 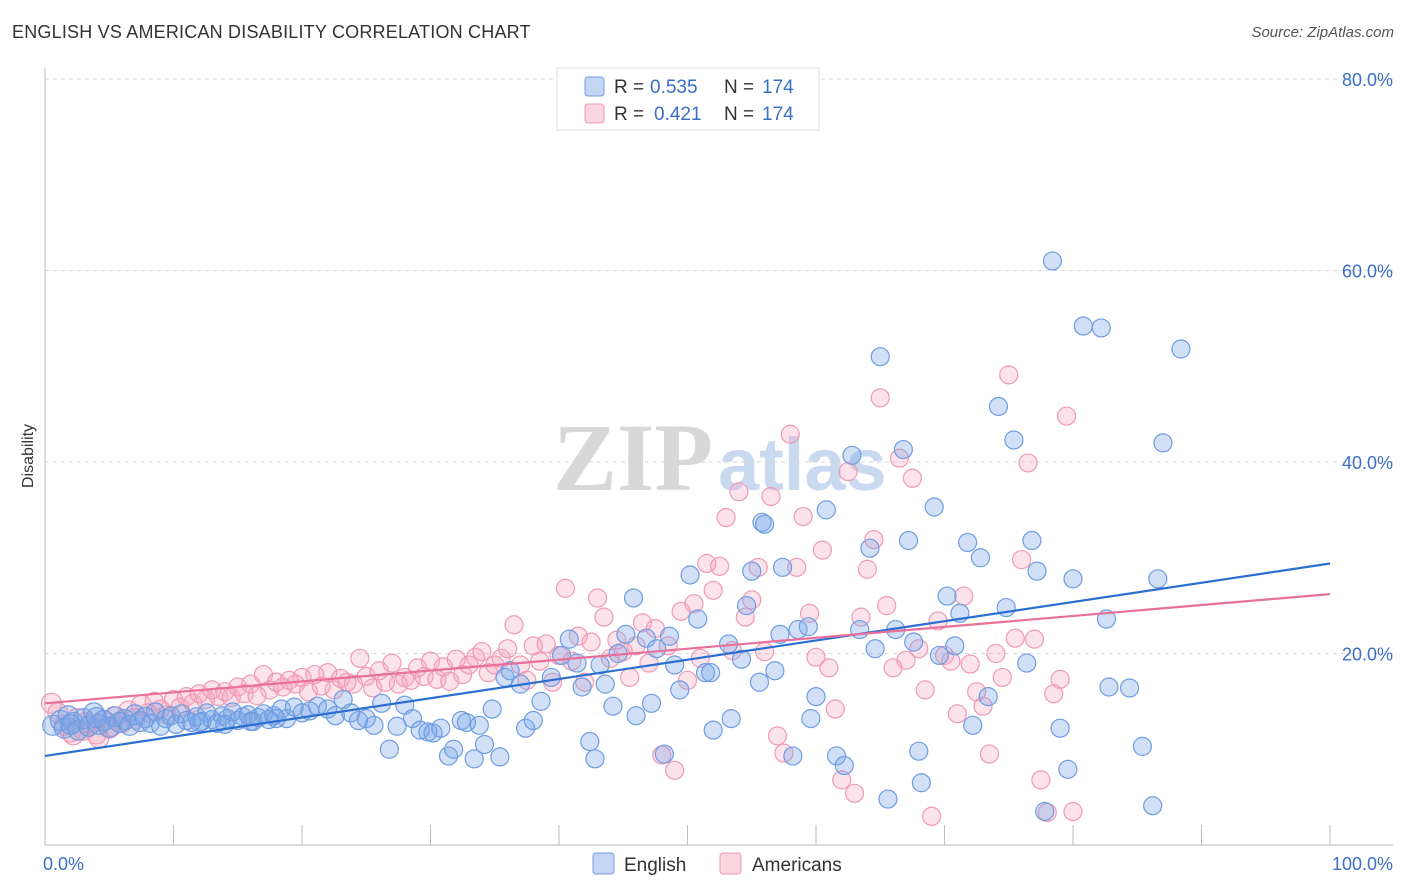 What do you see at coordinates (655, 865) in the screenshot?
I see `series-legend-label-english: English` at bounding box center [655, 865].